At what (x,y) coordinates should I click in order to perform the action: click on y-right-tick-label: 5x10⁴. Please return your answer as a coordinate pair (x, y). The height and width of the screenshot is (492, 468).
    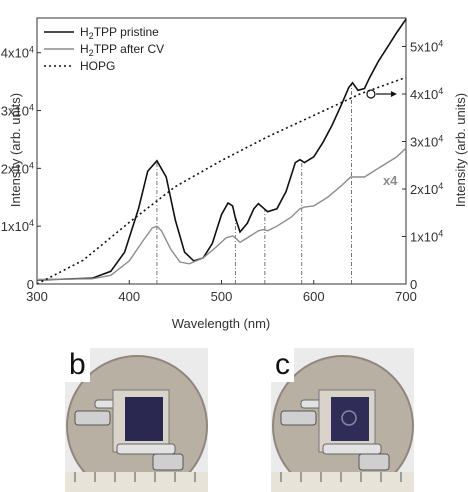
    Looking at the image, I should click on (426, 47).